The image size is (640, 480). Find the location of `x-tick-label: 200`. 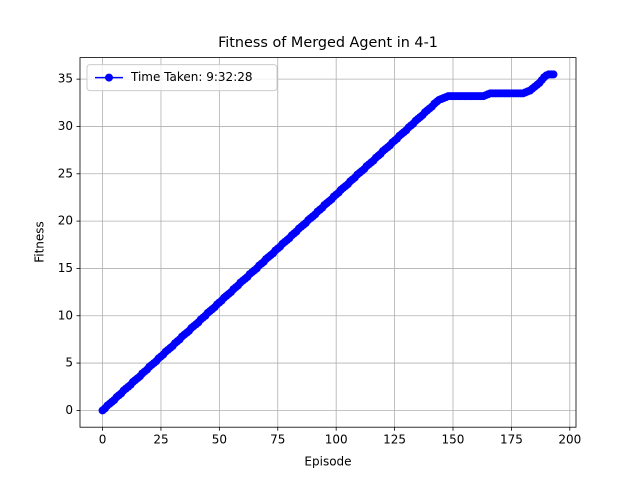

x-tick-label: 200 is located at coordinates (569, 440).